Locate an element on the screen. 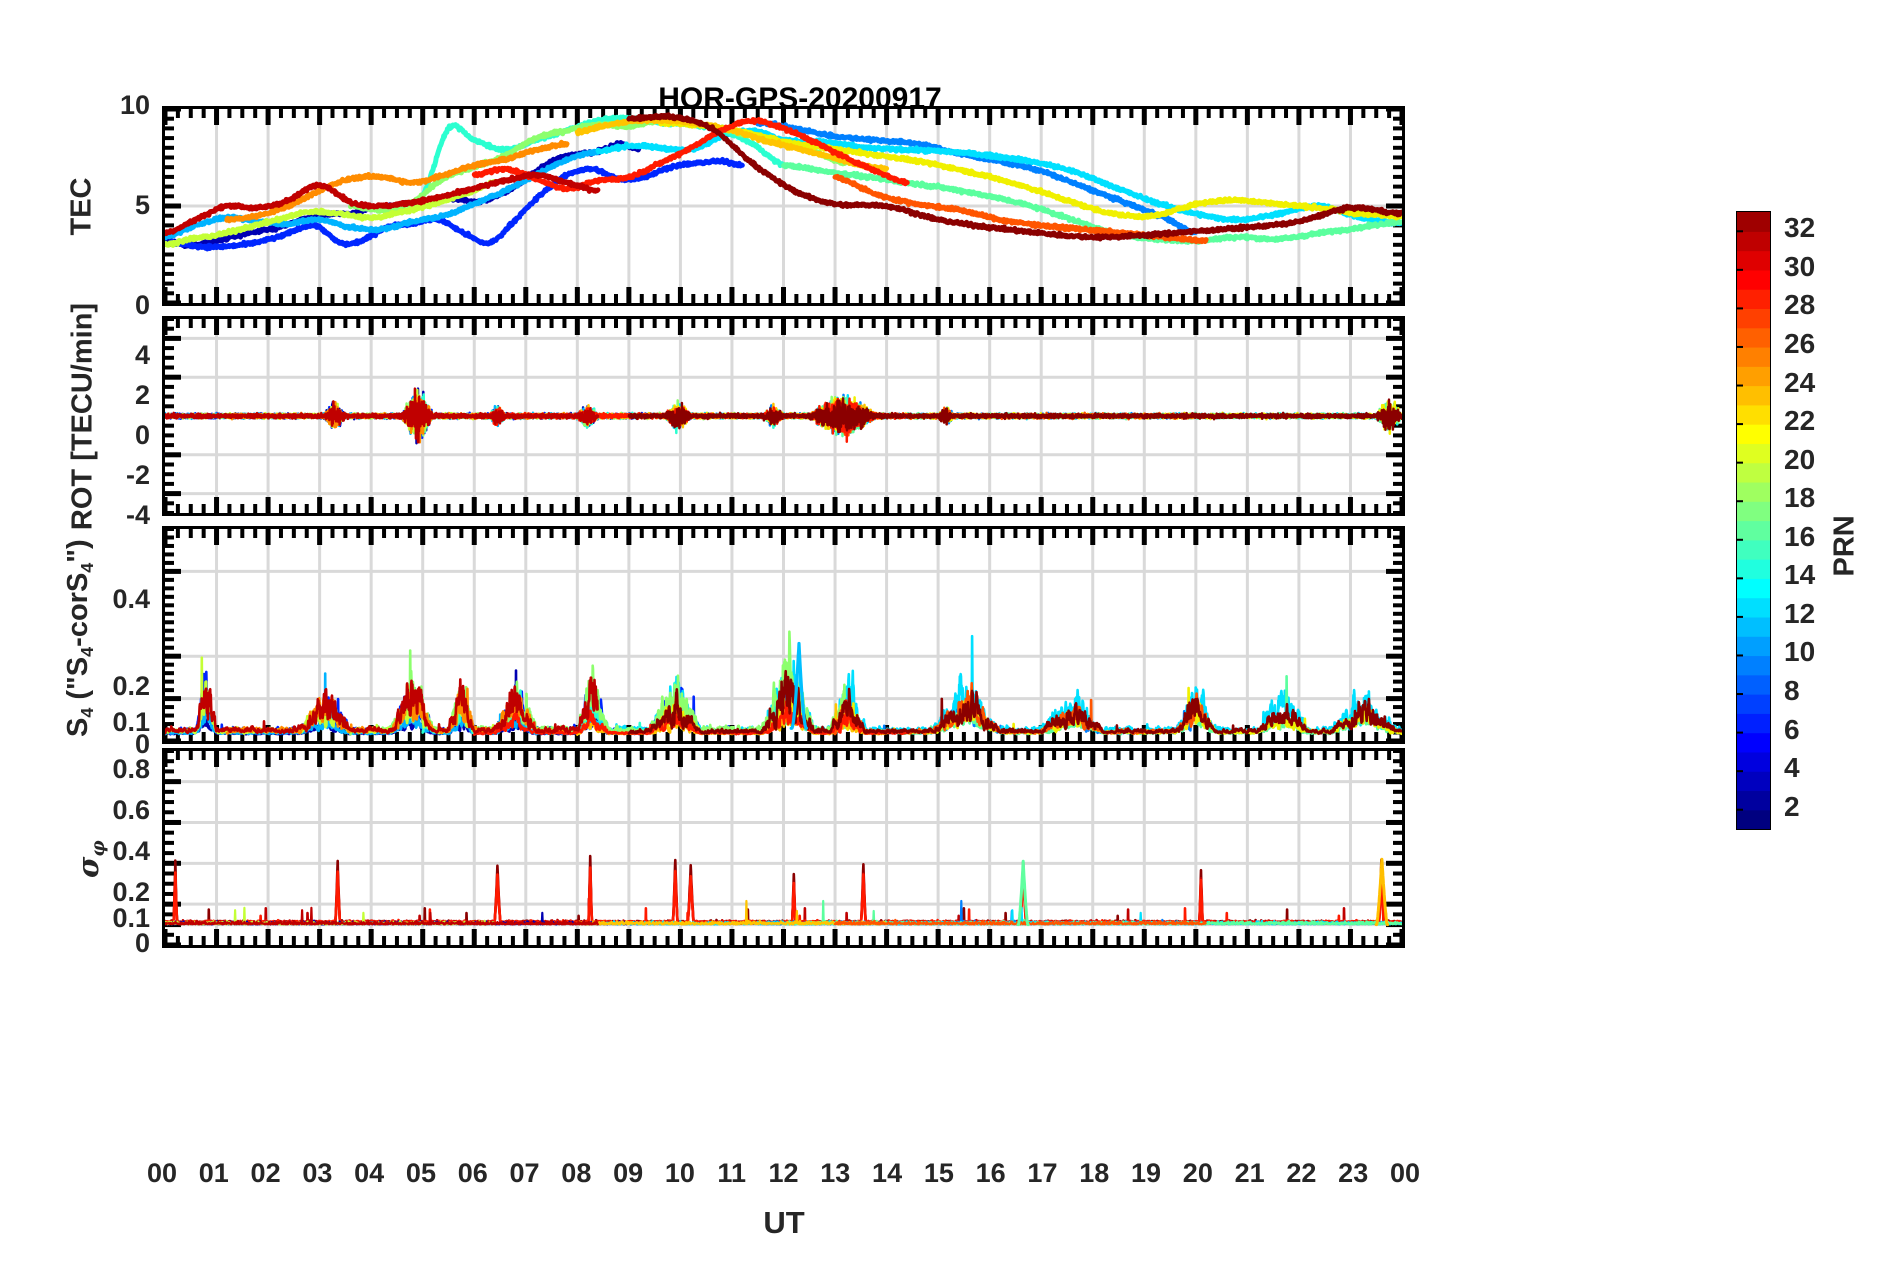 The image size is (1902, 1272). ytick-rot-neg2: -2 is located at coordinates (137, 475).